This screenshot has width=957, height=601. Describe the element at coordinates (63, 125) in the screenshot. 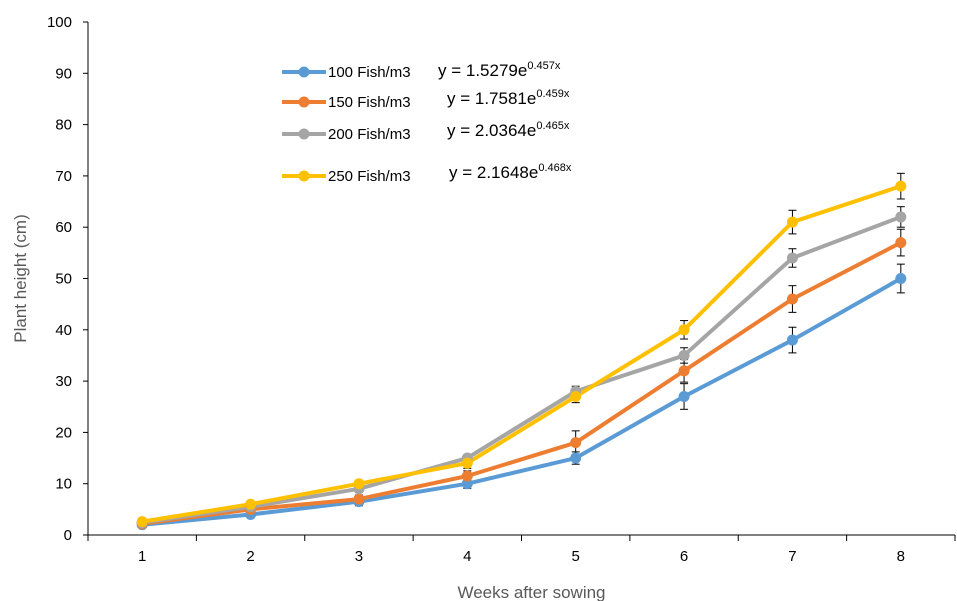

I see `y-tick-label: 80` at that location.